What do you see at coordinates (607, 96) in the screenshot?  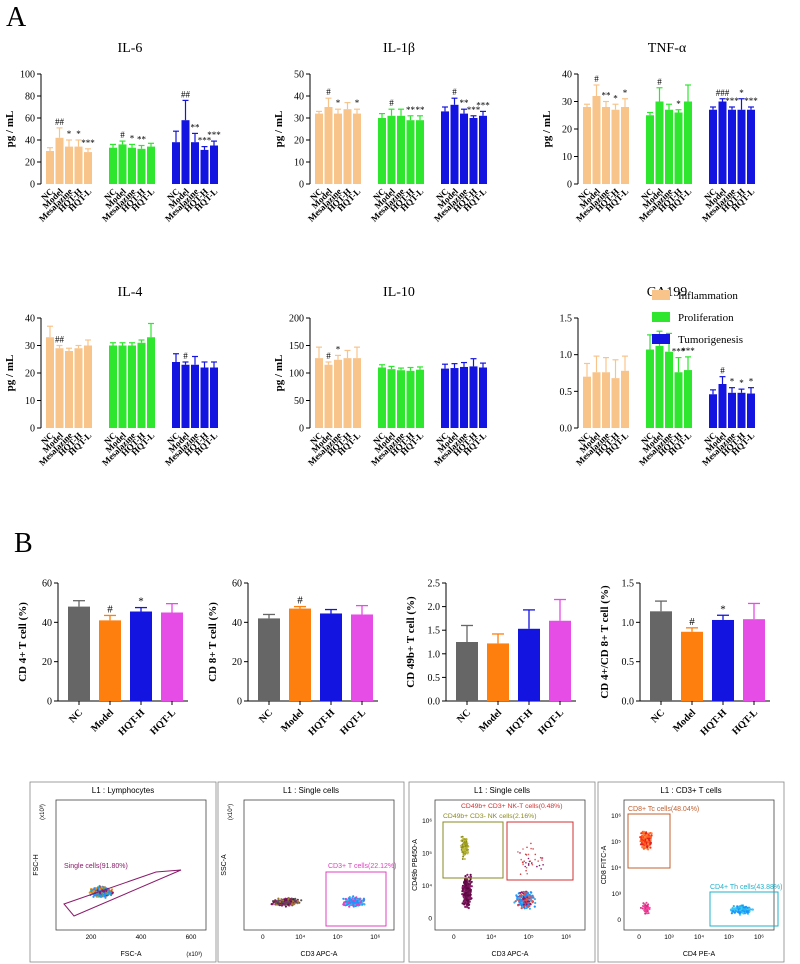 I see `significance-mark: **` at bounding box center [607, 96].